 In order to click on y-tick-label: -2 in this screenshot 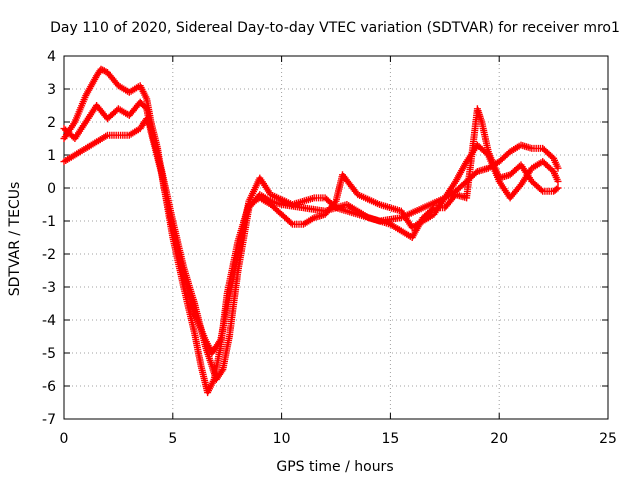, I will do `click(49, 255)`.